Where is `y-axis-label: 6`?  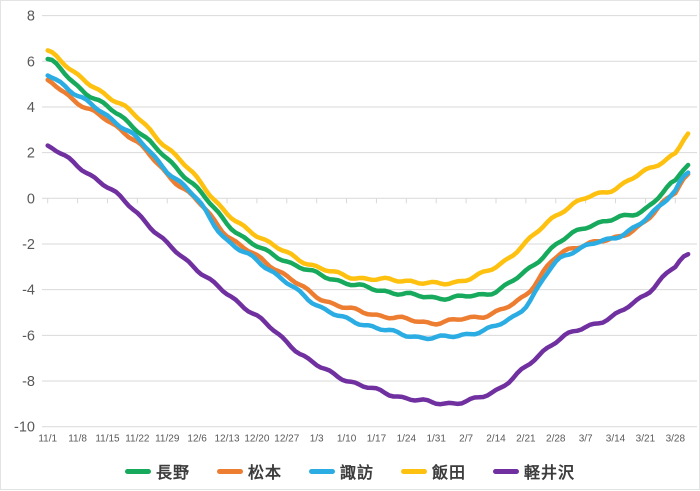 y-axis-label: 6 is located at coordinates (31, 62).